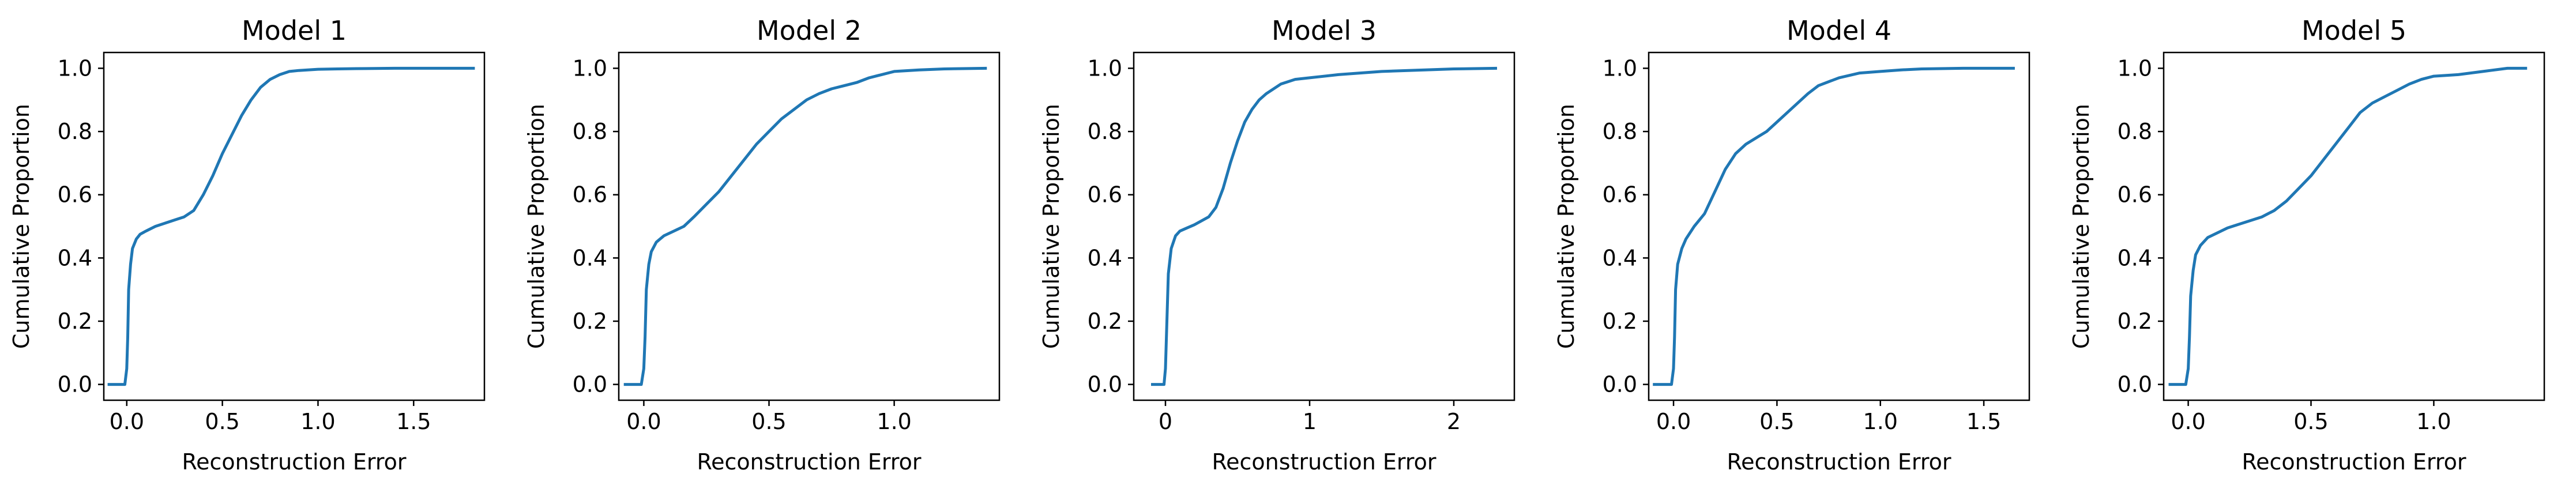 This screenshot has height=500, width=2576. I want to click on subplot-title: Model 4, so click(1839, 30).